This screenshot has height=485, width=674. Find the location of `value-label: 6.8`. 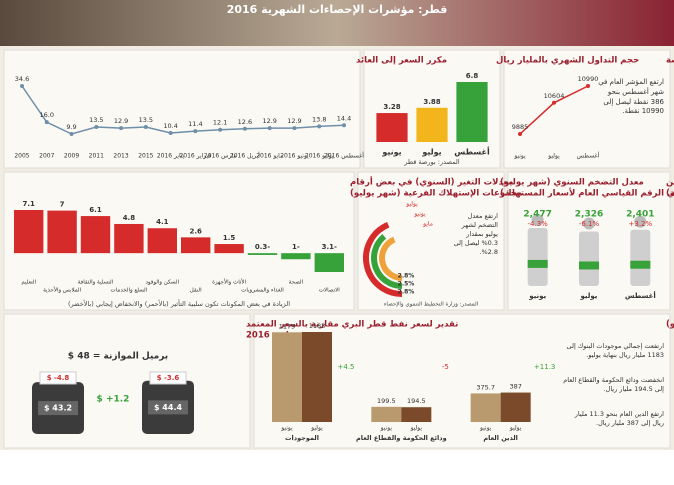

value-label: 6.8 is located at coordinates (472, 76).